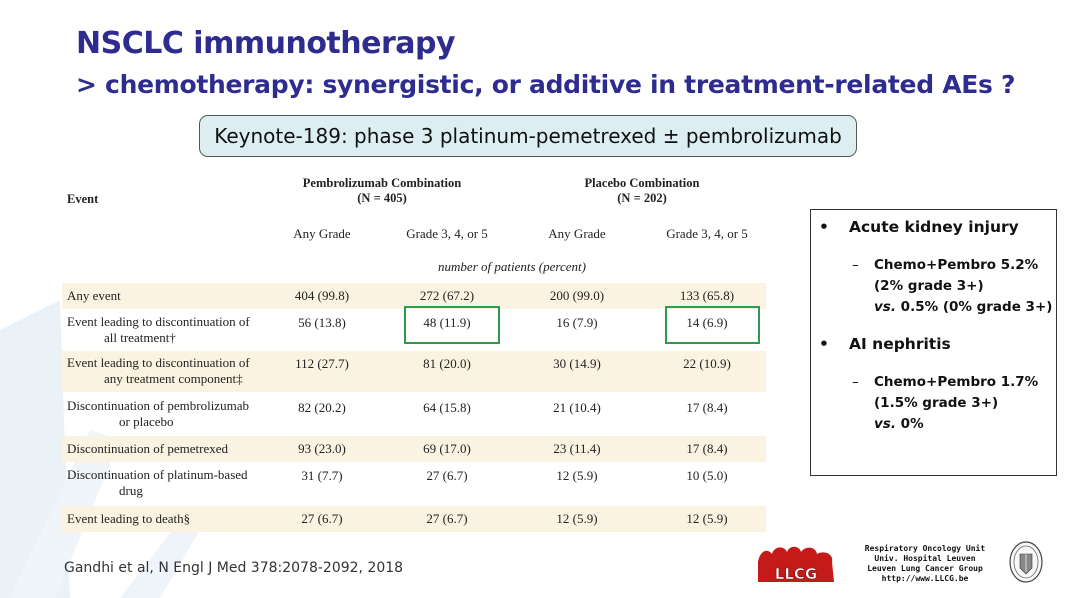  Describe the element at coordinates (322, 363) in the screenshot. I see `table-cell: 112 (27.7)` at that location.